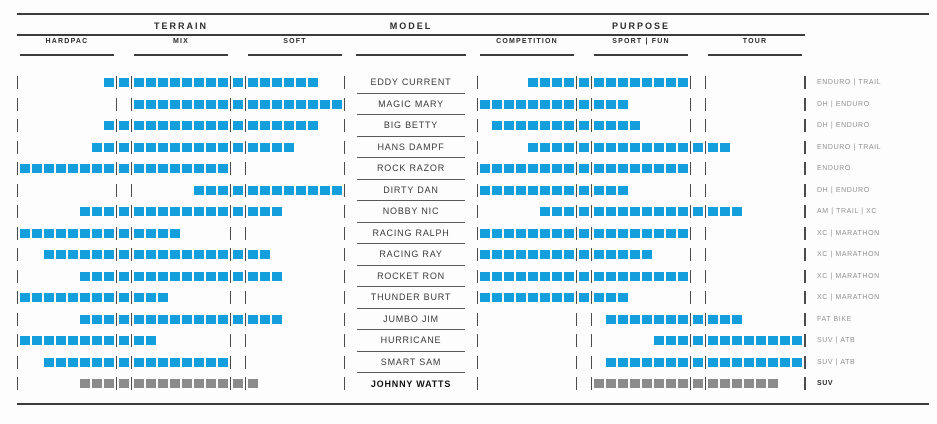  What do you see at coordinates (411, 190) in the screenshot?
I see `model-name: DIRTY DAN` at bounding box center [411, 190].